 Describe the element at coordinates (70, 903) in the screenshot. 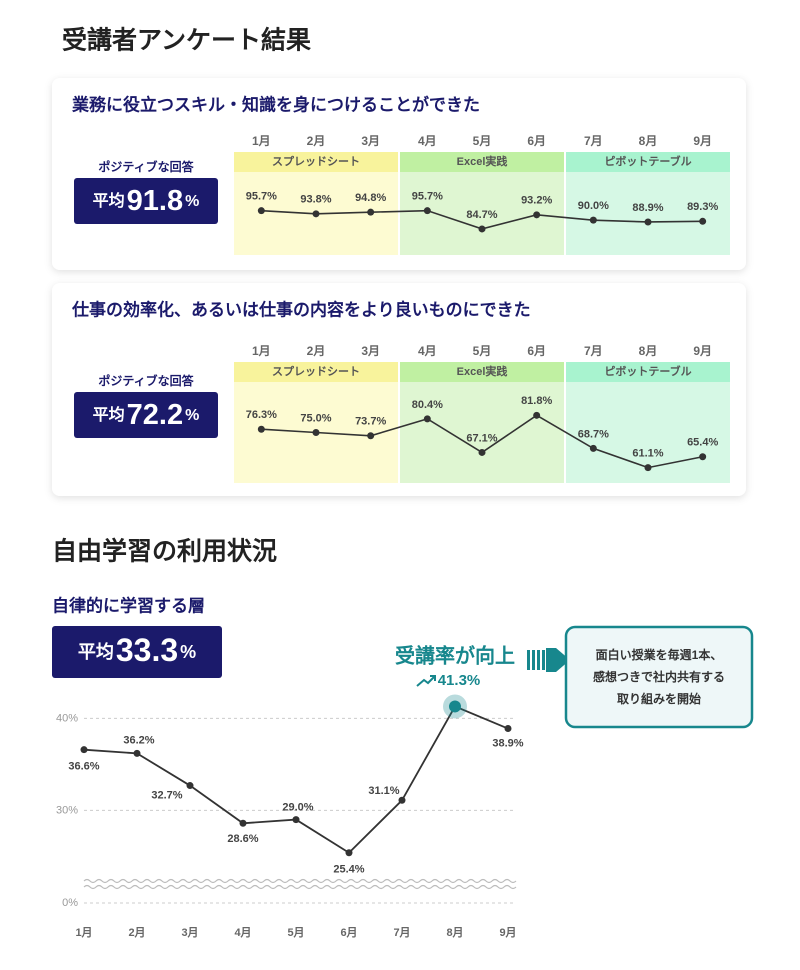

I see `y-tick-label: 0%` at that location.